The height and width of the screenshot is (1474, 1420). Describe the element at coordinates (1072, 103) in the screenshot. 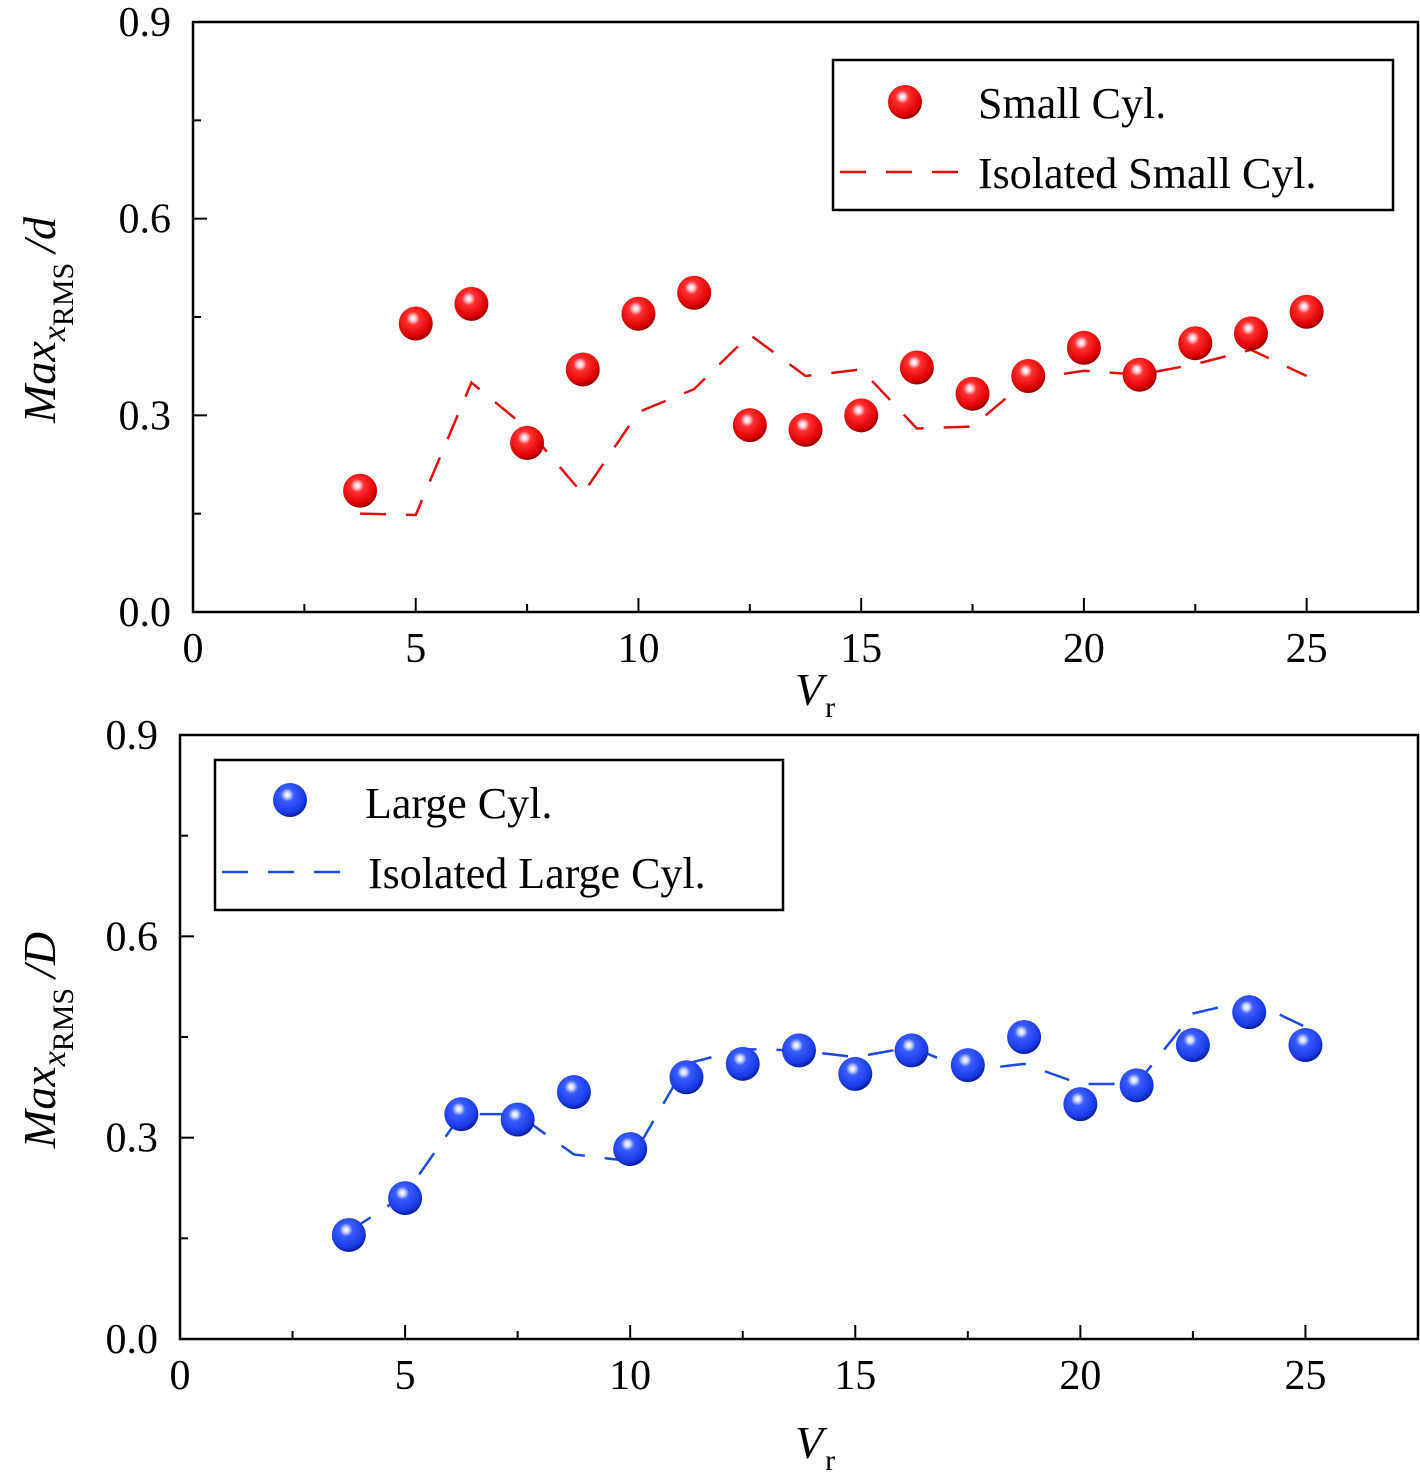

I see `legend-label-small-cyl: Small Cyl.` at that location.